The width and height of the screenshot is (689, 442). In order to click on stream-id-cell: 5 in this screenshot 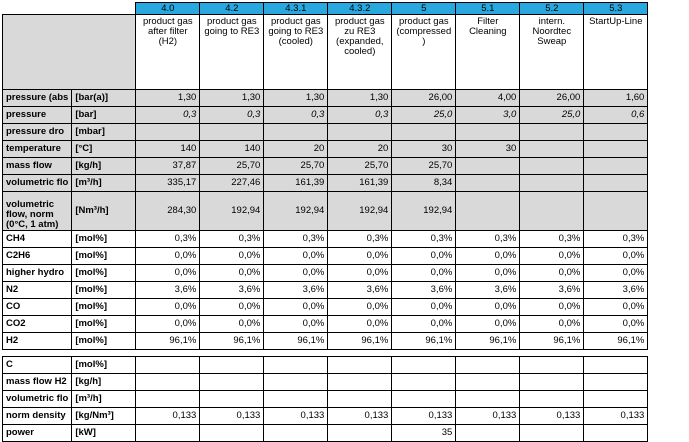, I will do `click(424, 8)`.